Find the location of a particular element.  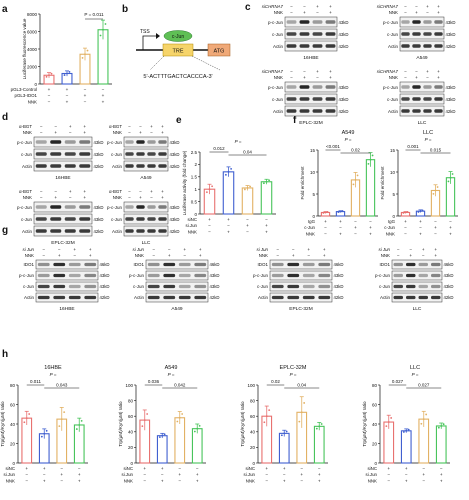

chart-title: A549 is located at coordinates (171, 368).